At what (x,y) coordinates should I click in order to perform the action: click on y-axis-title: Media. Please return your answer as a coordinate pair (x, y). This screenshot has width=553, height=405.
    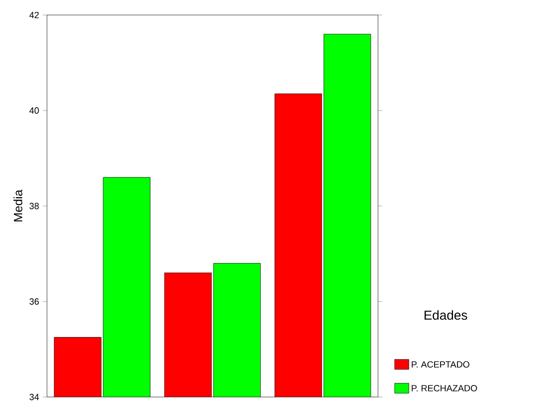
    Looking at the image, I should click on (18, 206).